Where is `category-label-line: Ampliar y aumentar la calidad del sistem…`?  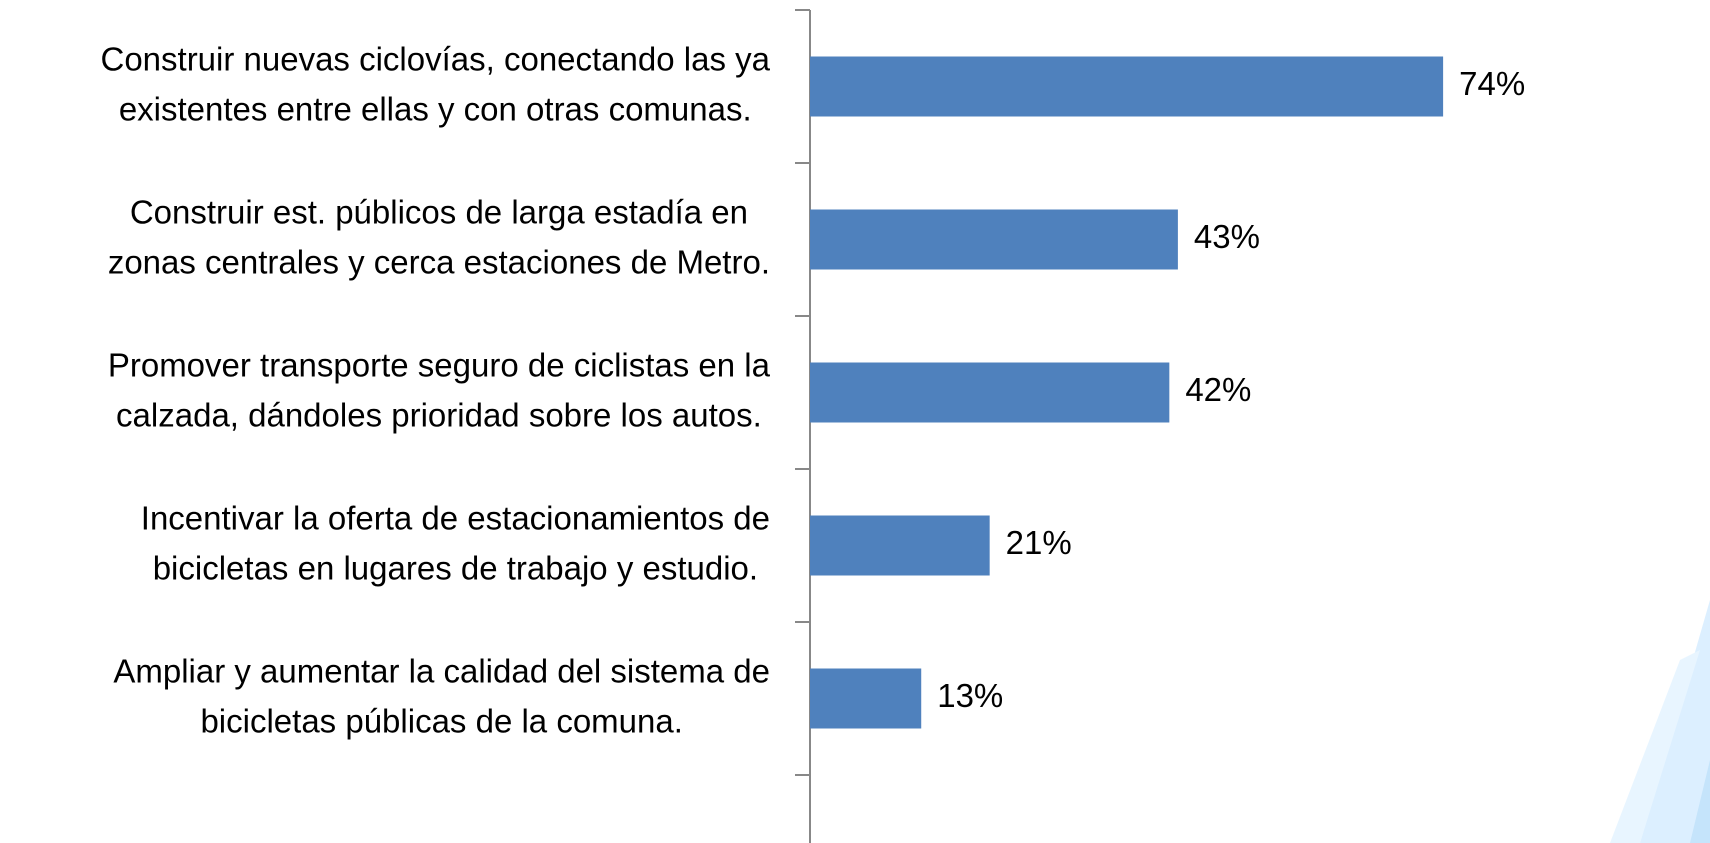
category-label-line: Ampliar y aumentar la calidad del sistem… is located at coordinates (441, 670).